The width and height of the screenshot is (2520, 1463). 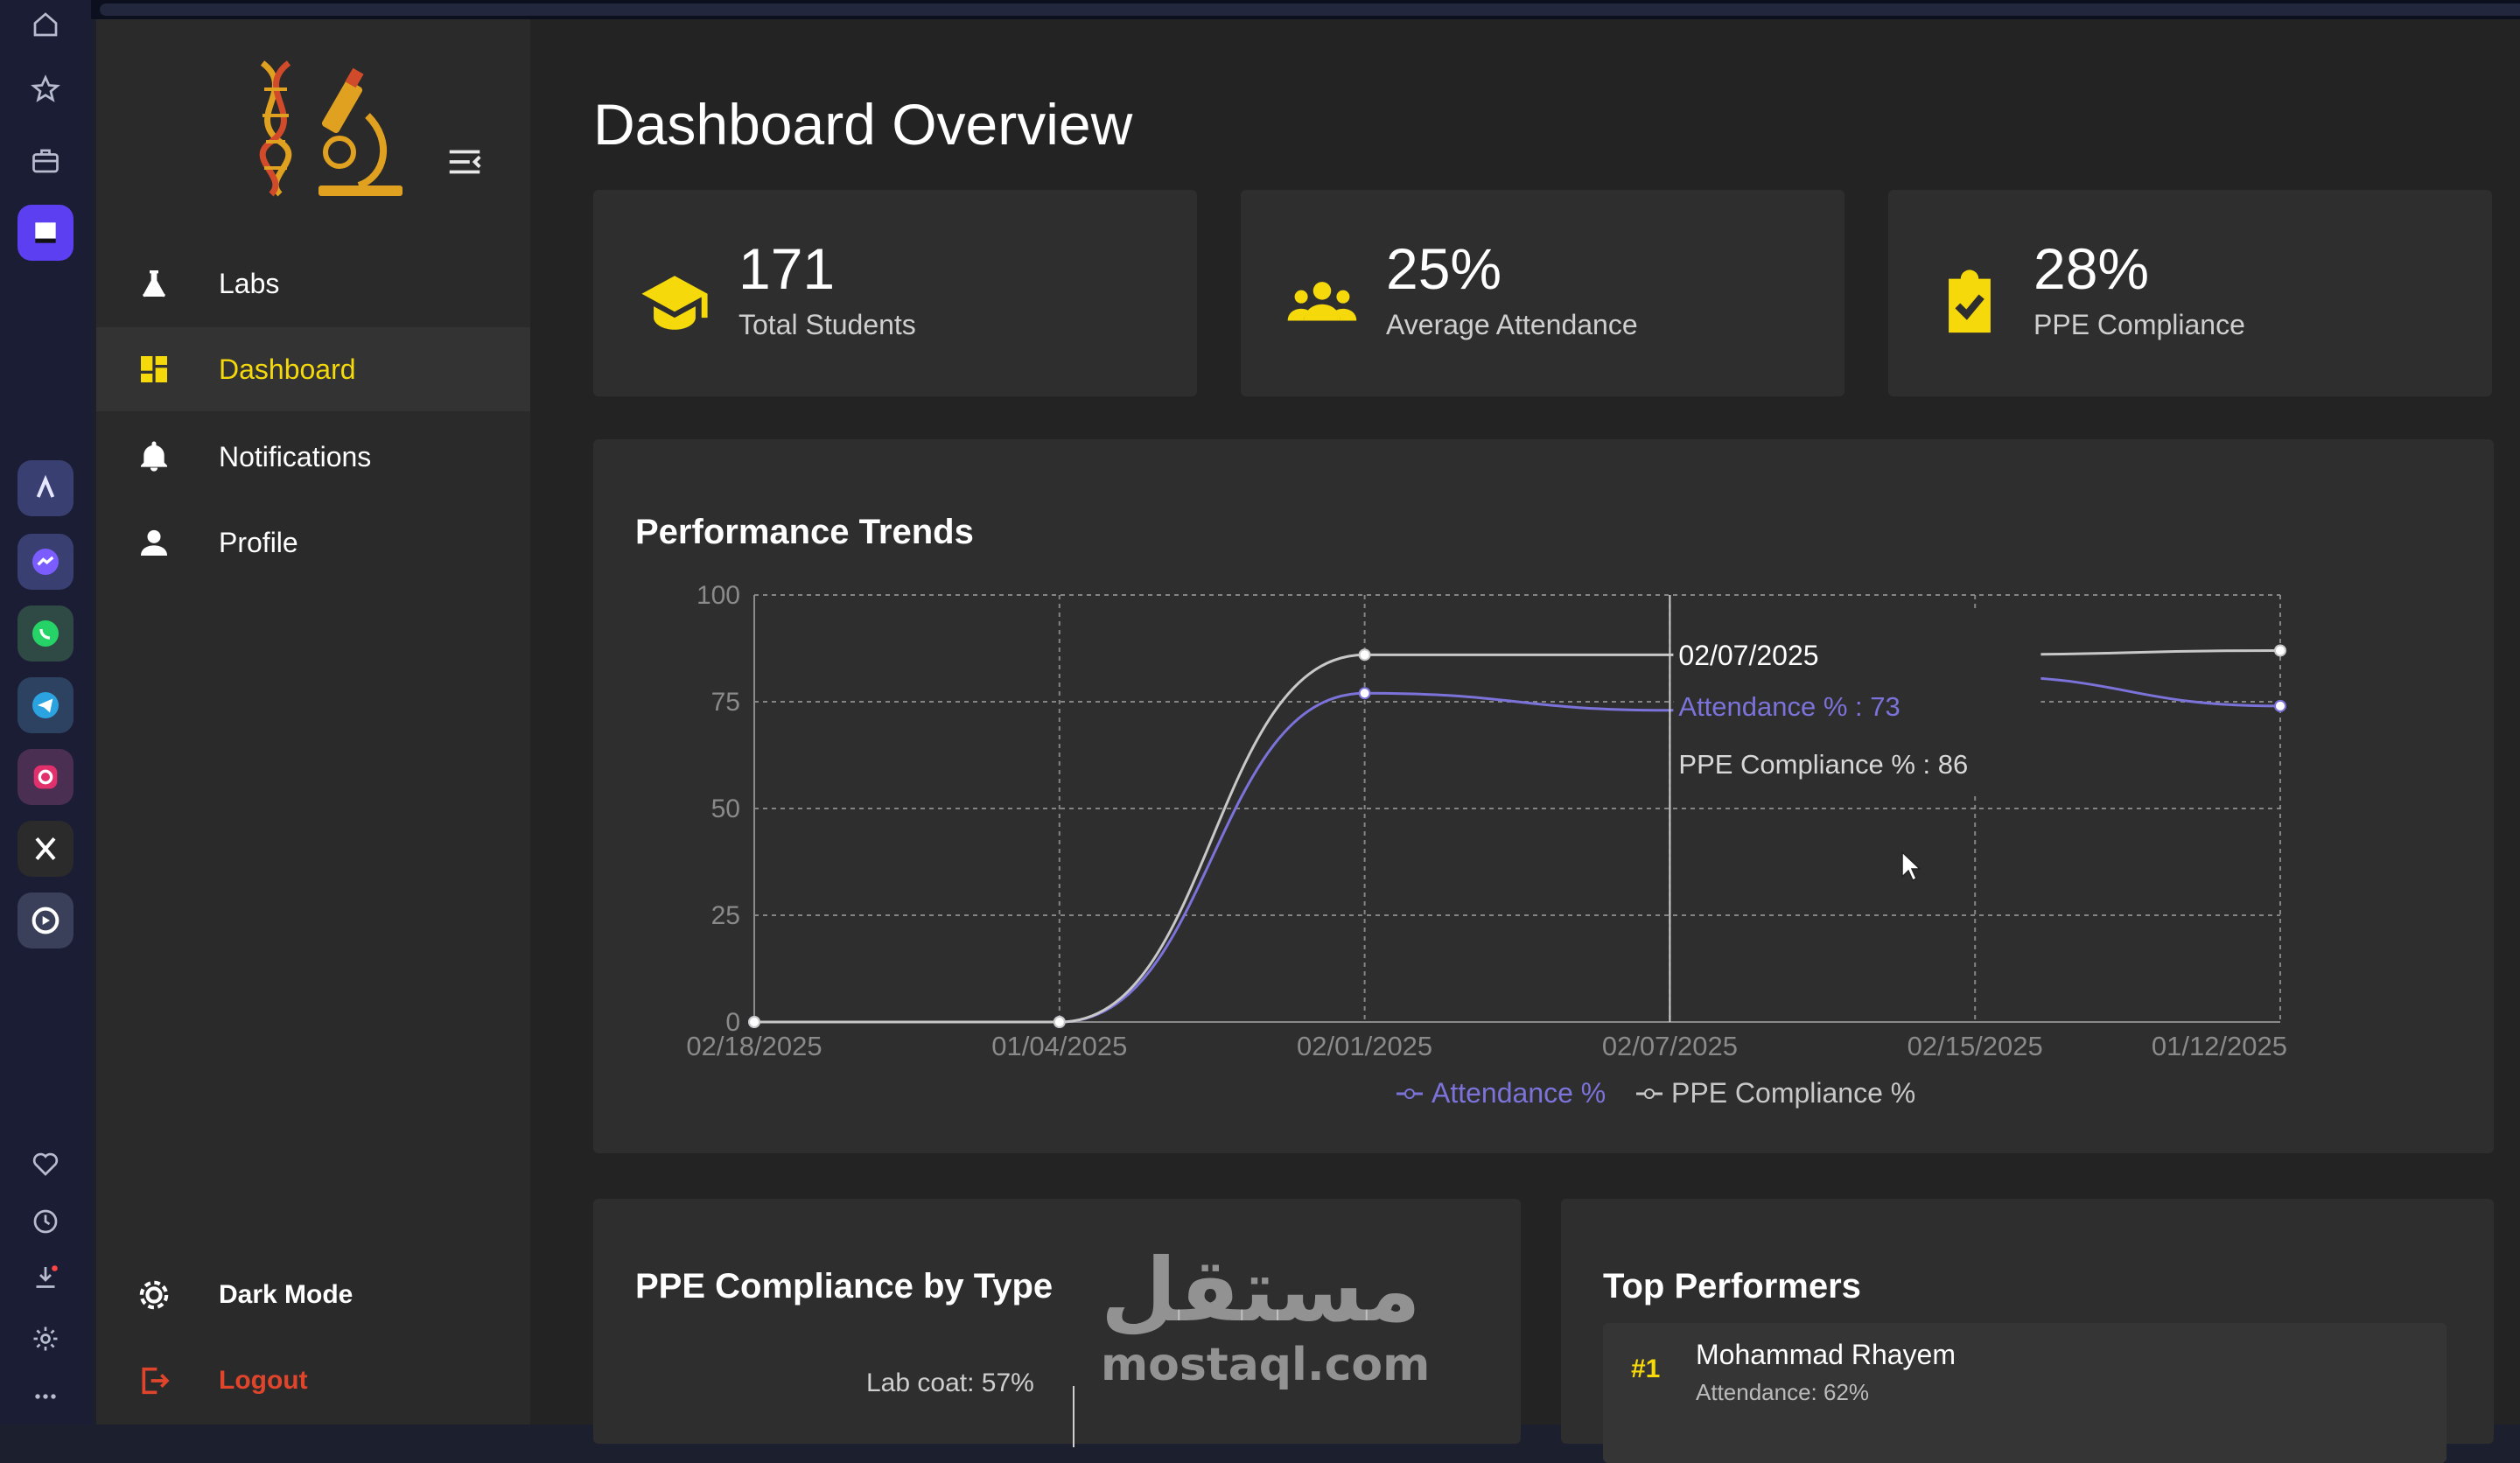 I want to click on stat-card-students: 171 Total Students, so click(x=895, y=293).